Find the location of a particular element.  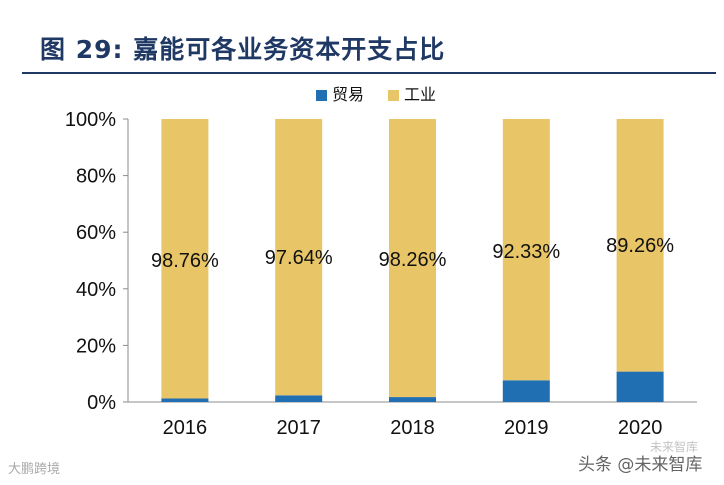

data-label: 97.64% is located at coordinates (299, 258).